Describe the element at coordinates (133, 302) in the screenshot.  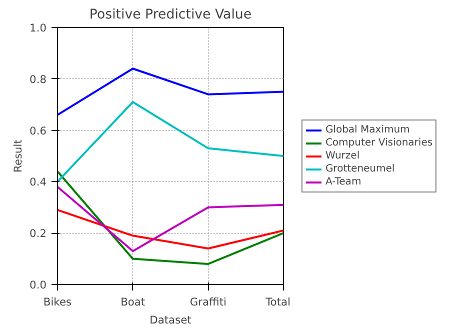
I see `x-tick-label: Boat` at that location.